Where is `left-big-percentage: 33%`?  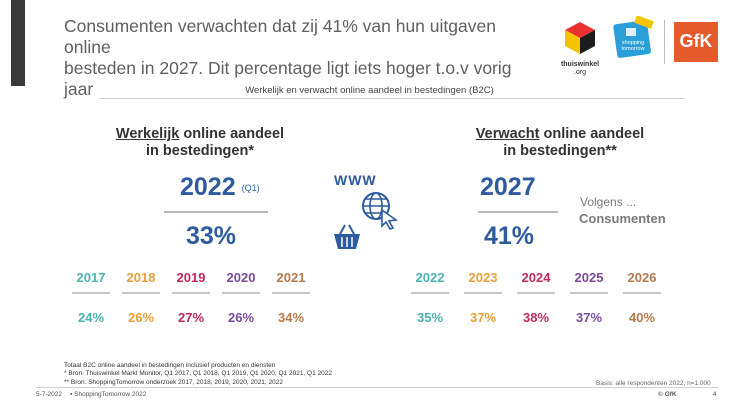
left-big-percentage: 33% is located at coordinates (211, 236).